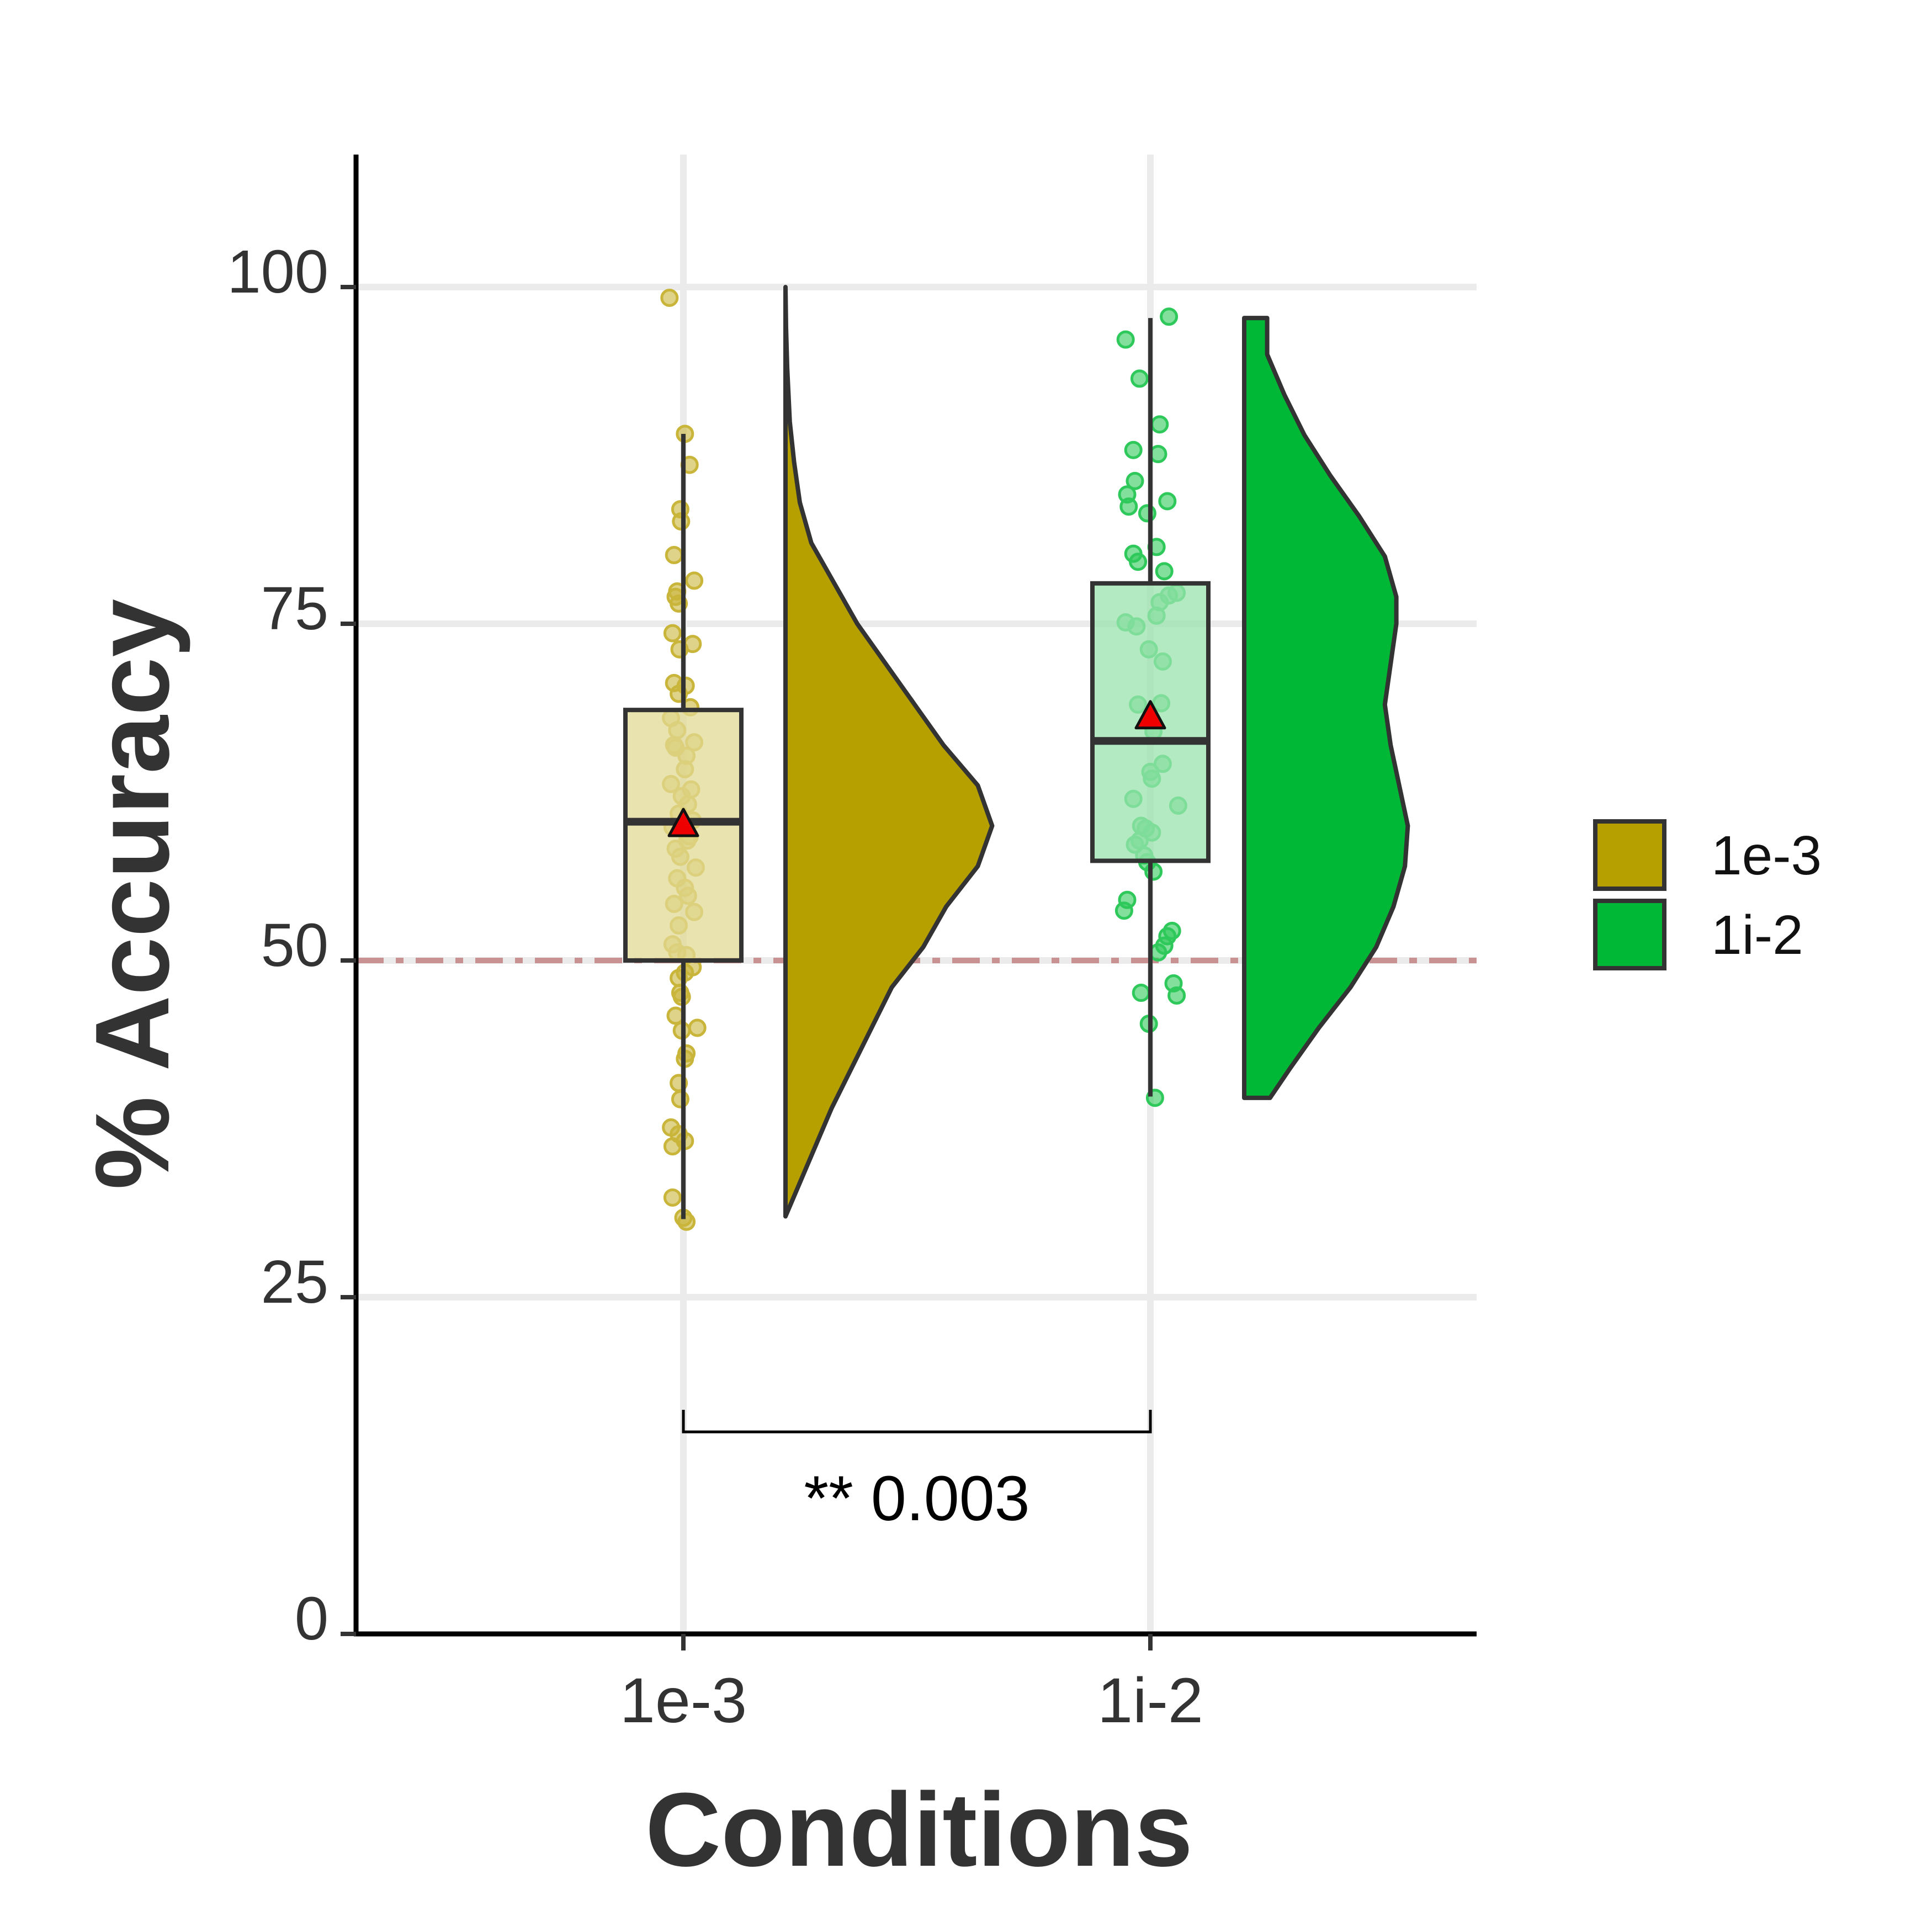 The width and height of the screenshot is (1932, 1932). Describe the element at coordinates (277, 272) in the screenshot. I see `y-tick-label: 100` at that location.